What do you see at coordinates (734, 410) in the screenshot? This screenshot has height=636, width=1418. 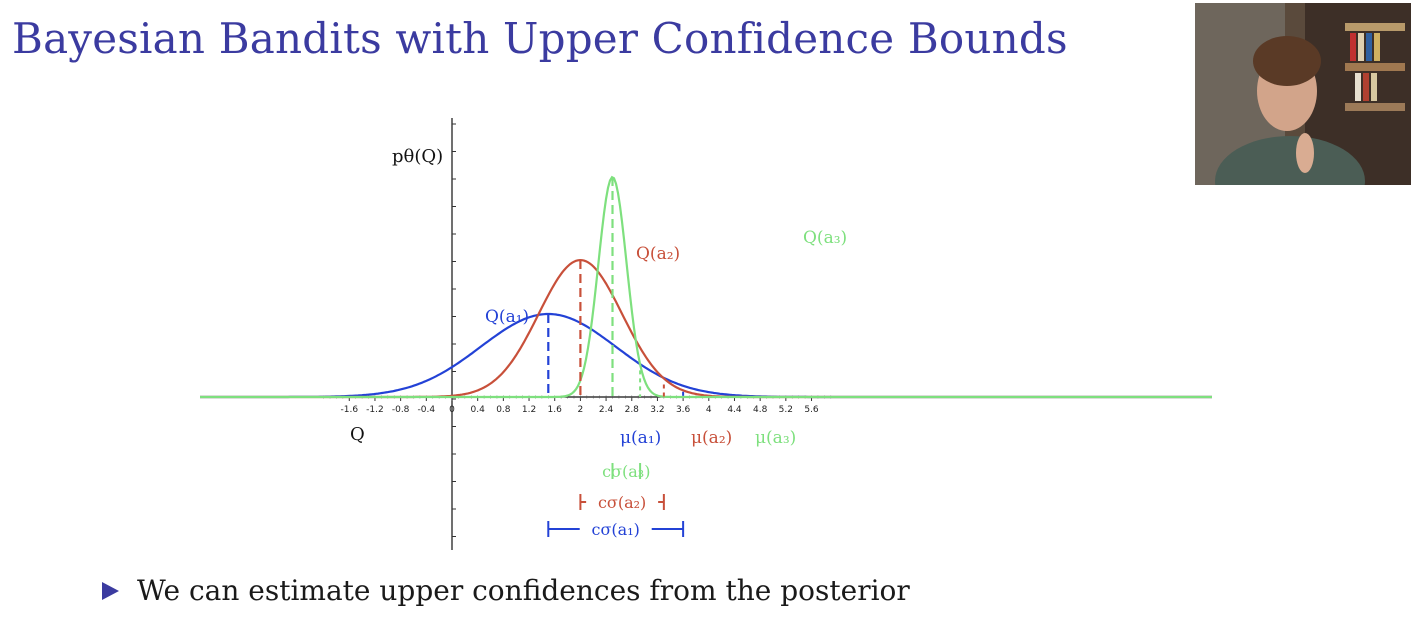 I see `x-tick-label: 4.4` at bounding box center [734, 410].